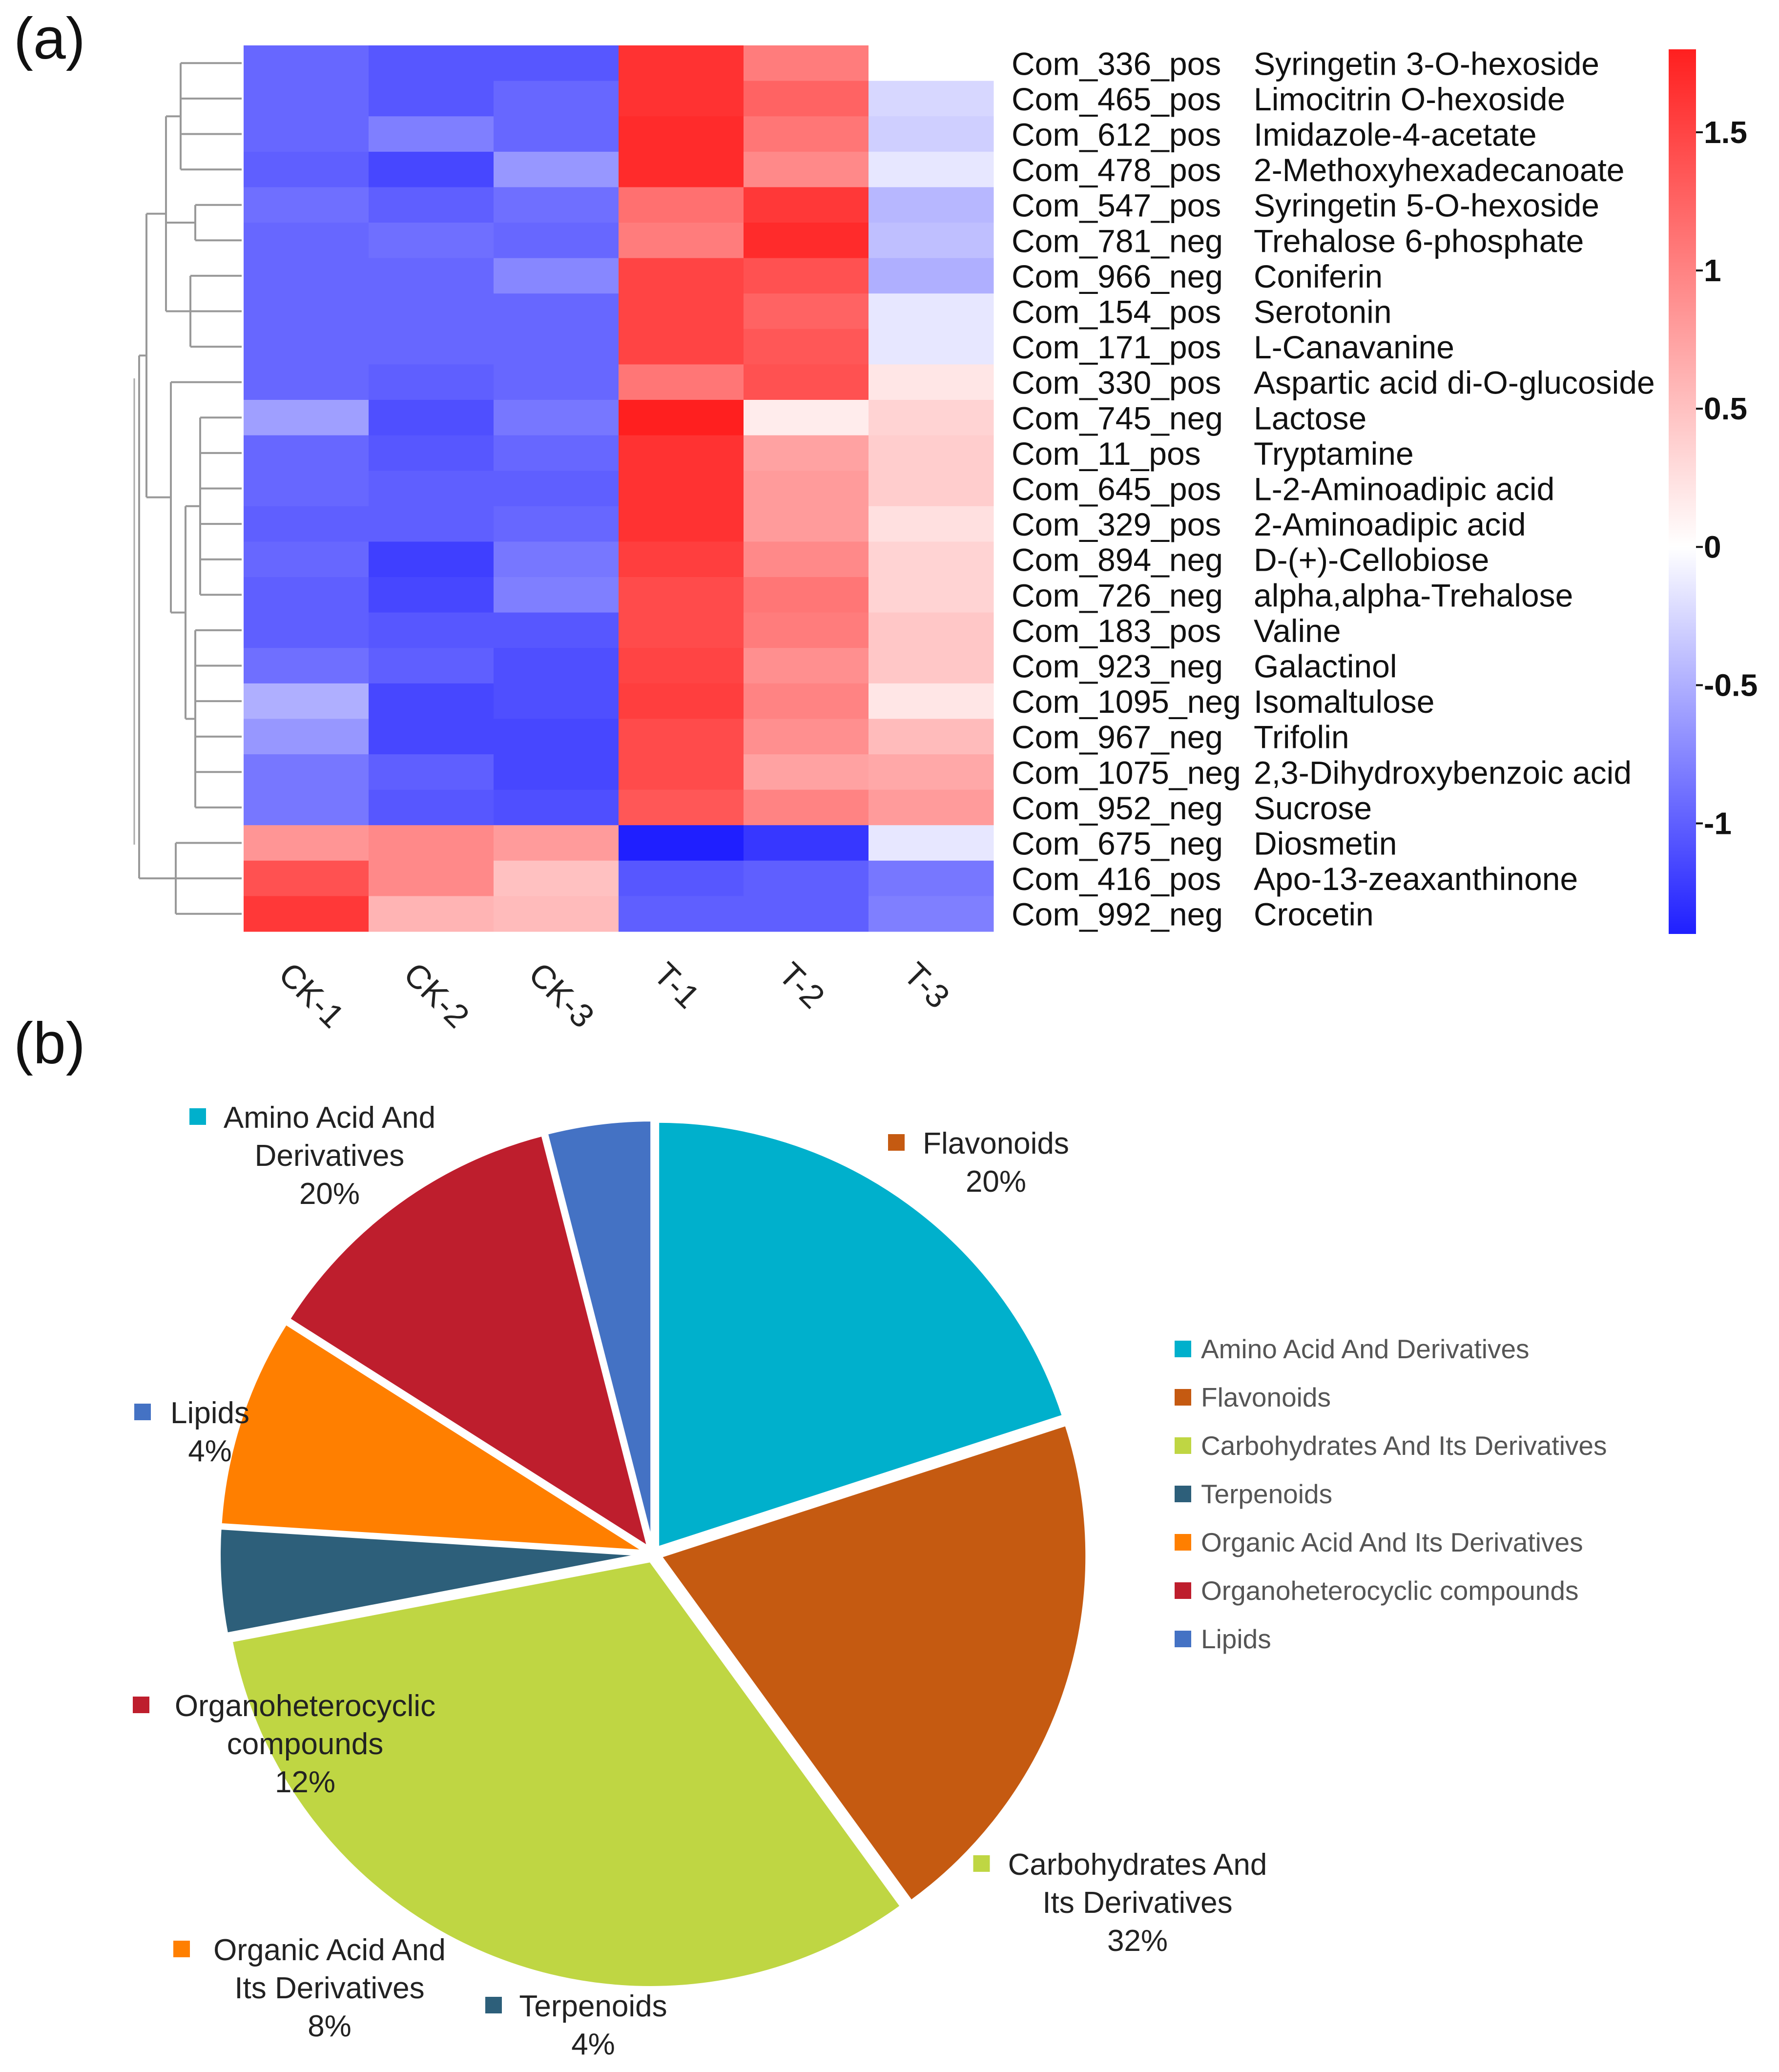 This screenshot has width=1779, height=2072. Describe the element at coordinates (1116, 631) in the screenshot. I see `heatmap-row-id: Com_183_pos` at that location.